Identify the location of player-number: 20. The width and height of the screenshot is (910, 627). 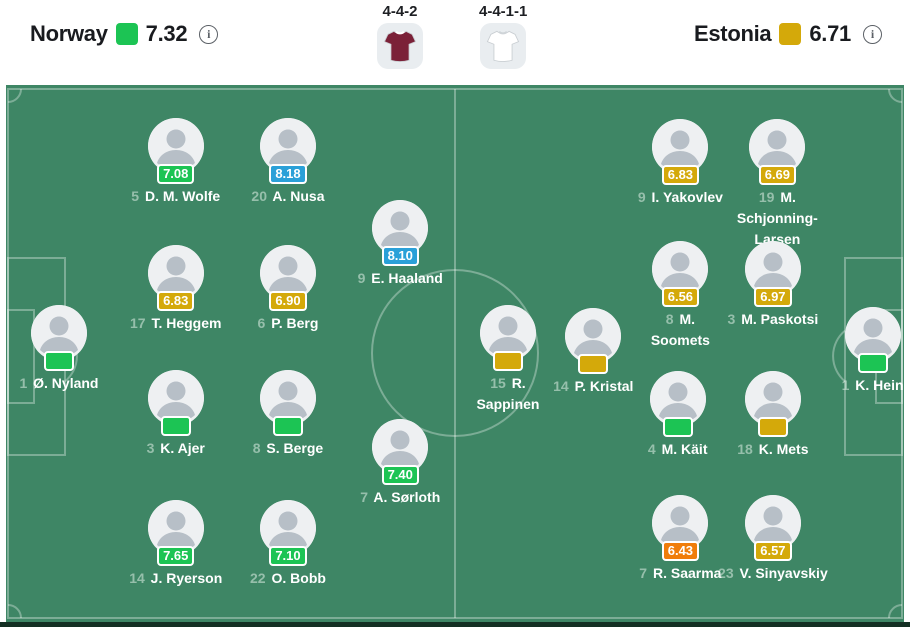
(259, 196).